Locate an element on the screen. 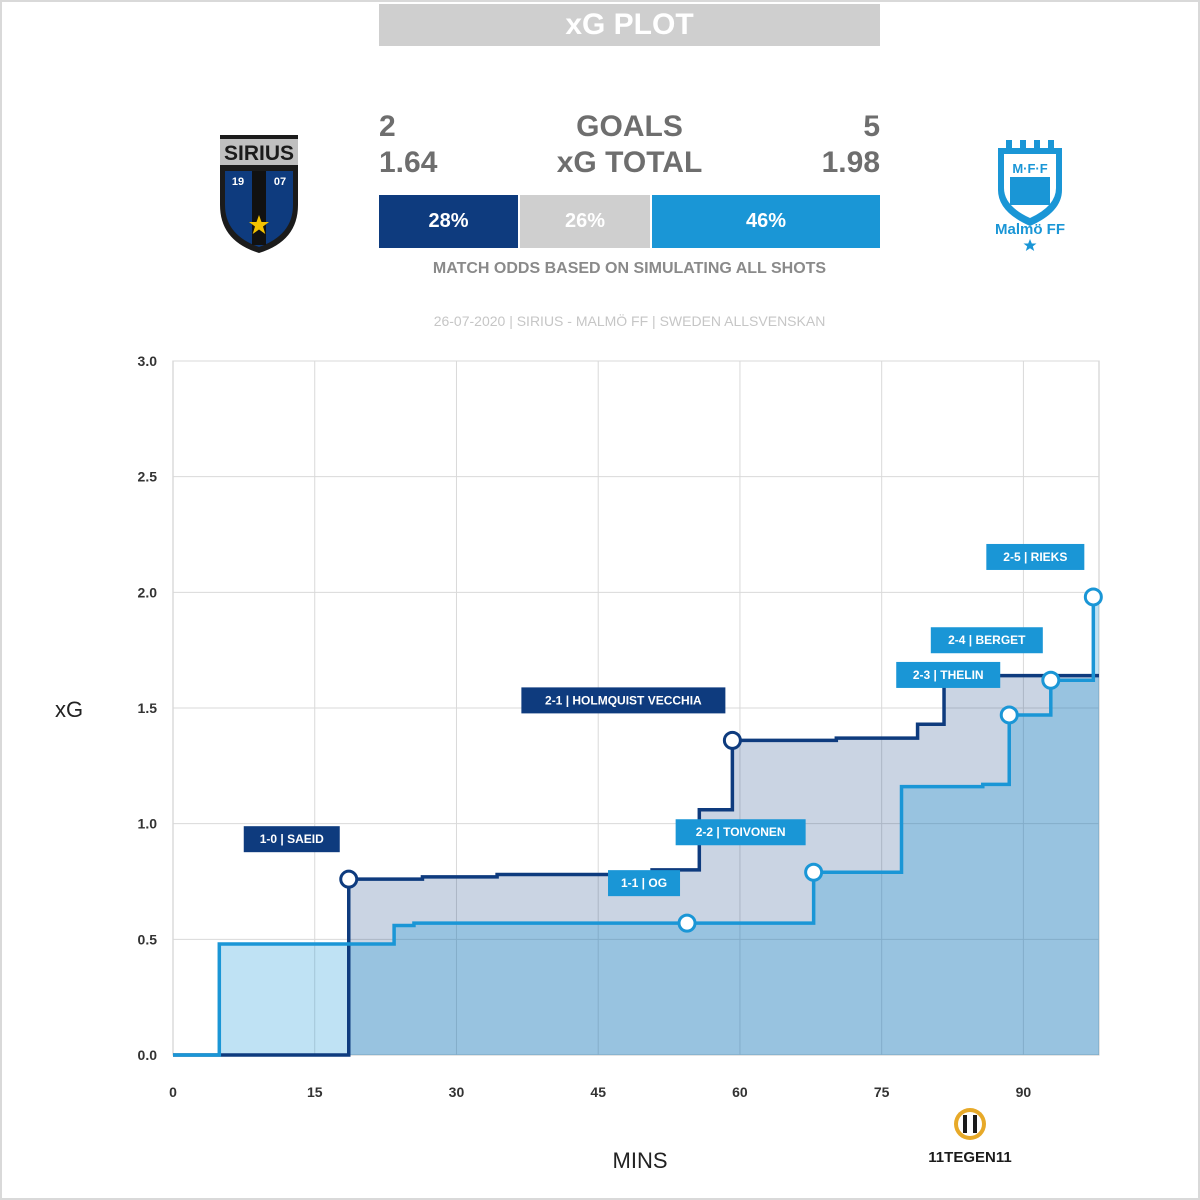 The height and width of the screenshot is (1200, 1200). goal-annotation-label: 2-2 | TOIVONEN is located at coordinates (741, 832).